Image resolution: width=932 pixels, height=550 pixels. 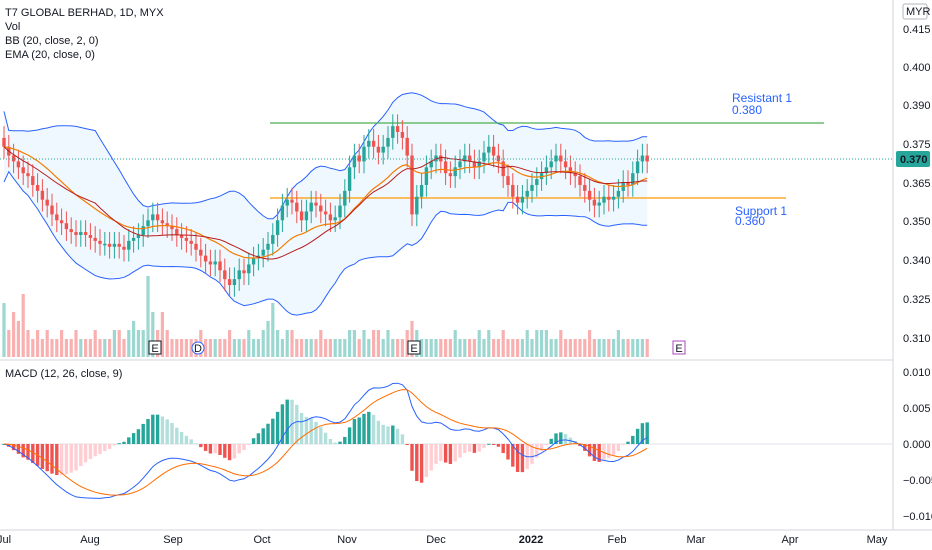 I want to click on current-price-label: 0.370, so click(x=914, y=160).